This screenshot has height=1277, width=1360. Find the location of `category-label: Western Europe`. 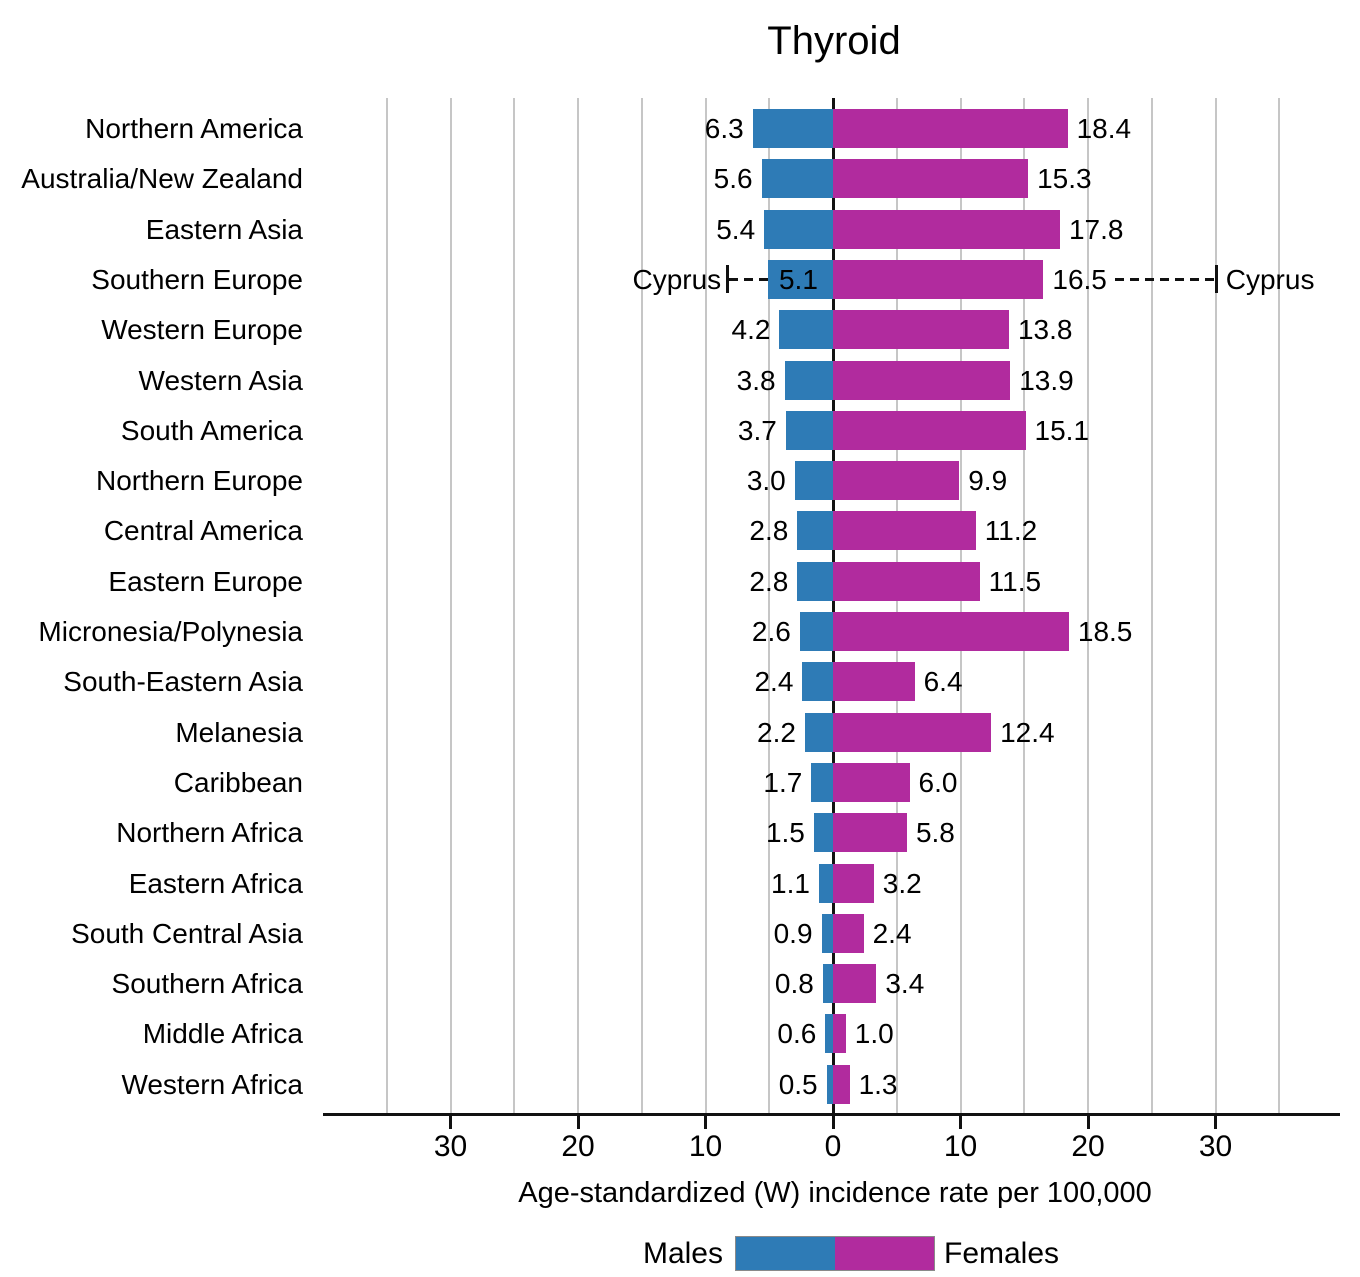

category-label: Western Europe is located at coordinates (202, 330).